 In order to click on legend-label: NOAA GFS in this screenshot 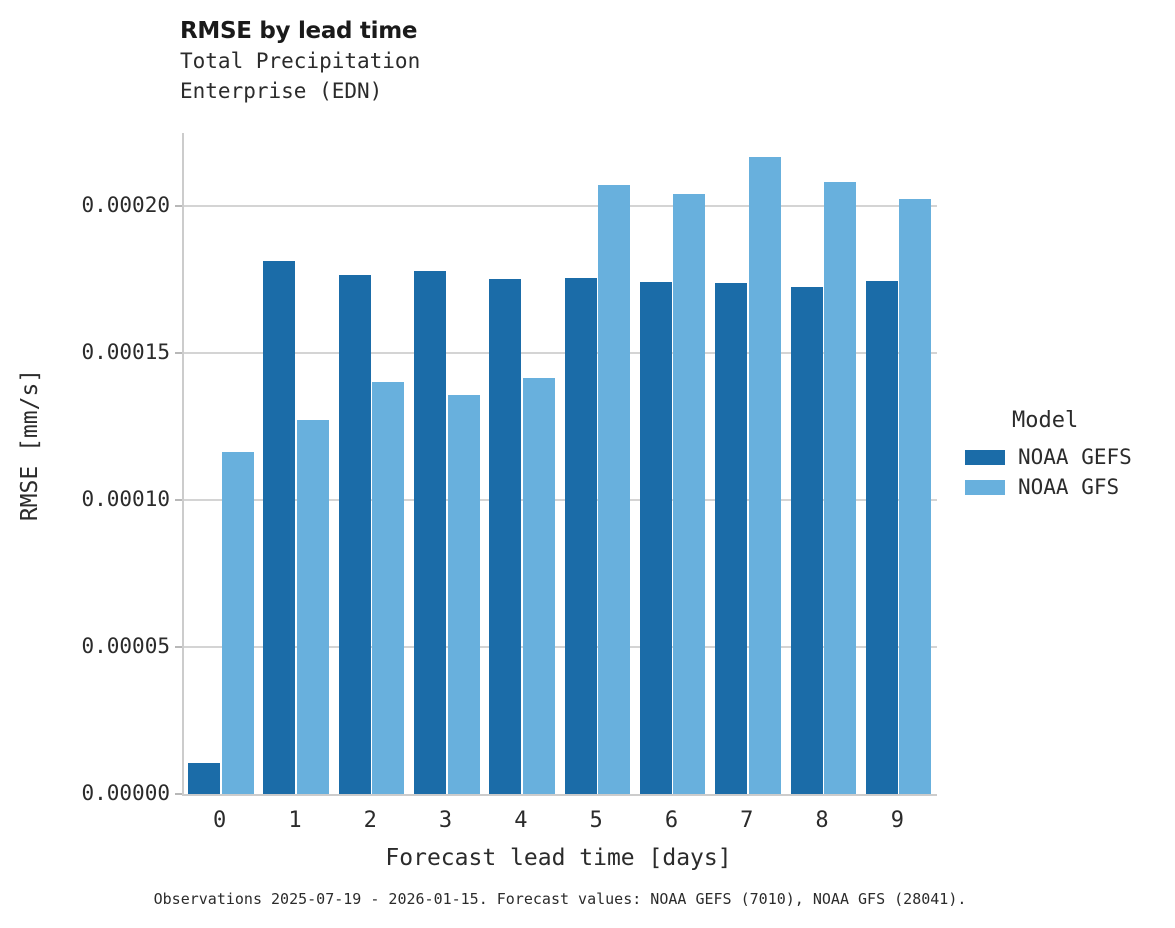, I will do `click(1069, 487)`.